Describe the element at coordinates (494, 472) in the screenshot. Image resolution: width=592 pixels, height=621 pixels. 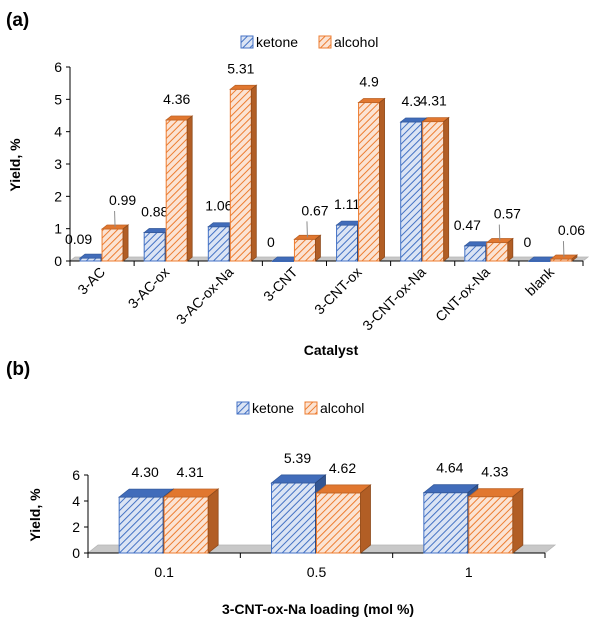
I see `panel-b-data-label-alcohol: 4.33` at that location.